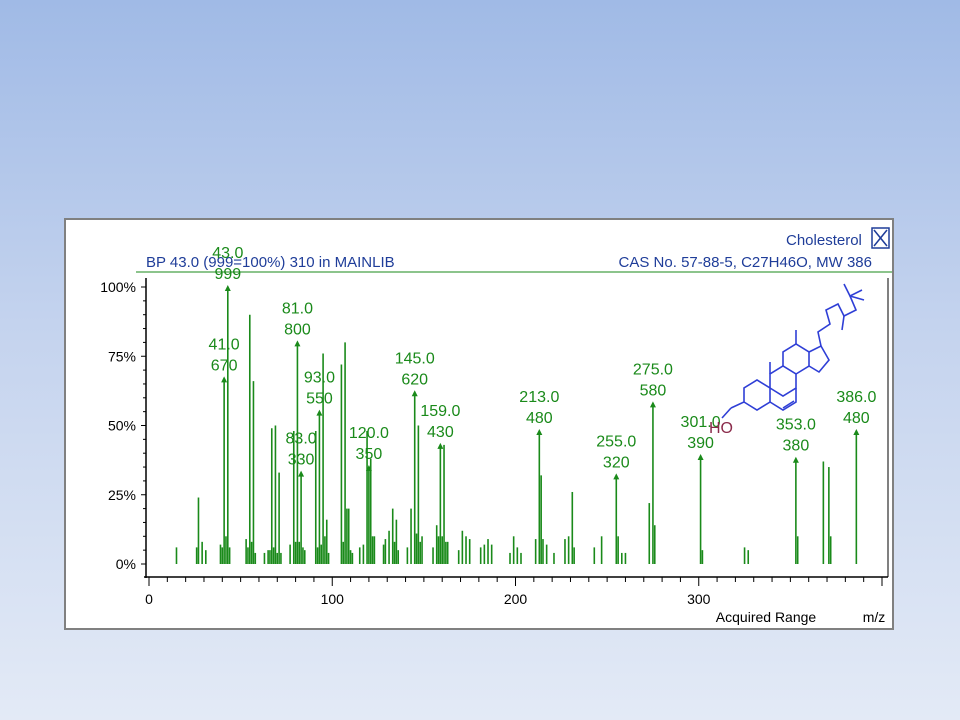 The height and width of the screenshot is (720, 960). I want to click on x-axis-label: m/z, so click(874, 617).